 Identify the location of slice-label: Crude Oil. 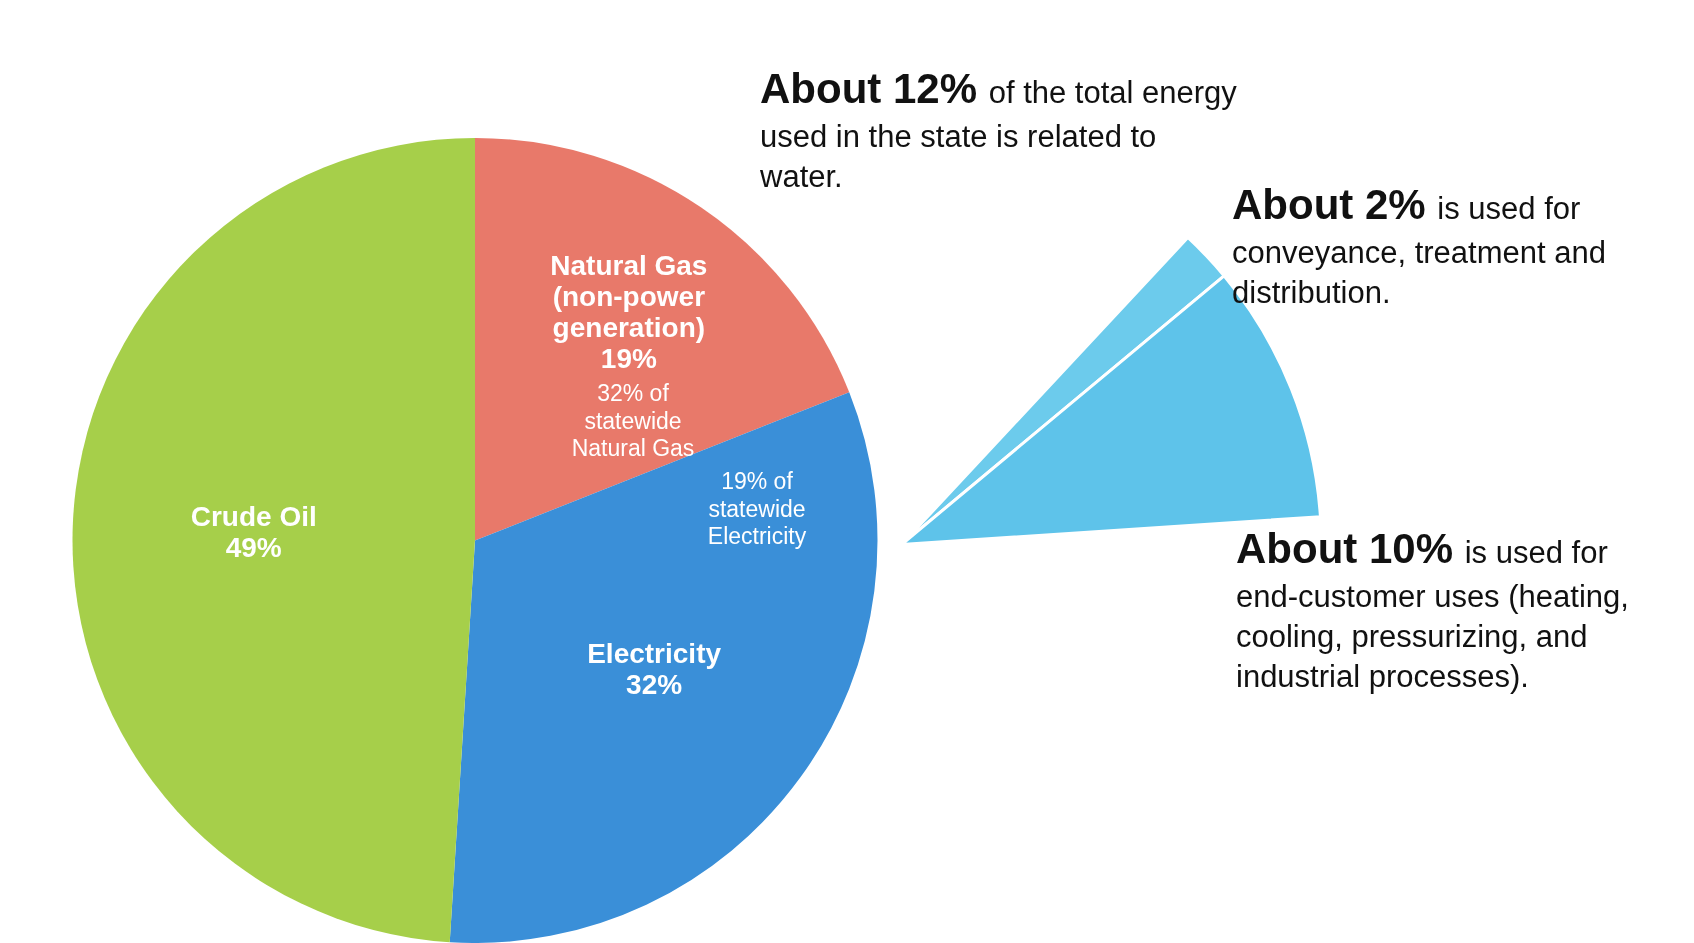
(253, 516).